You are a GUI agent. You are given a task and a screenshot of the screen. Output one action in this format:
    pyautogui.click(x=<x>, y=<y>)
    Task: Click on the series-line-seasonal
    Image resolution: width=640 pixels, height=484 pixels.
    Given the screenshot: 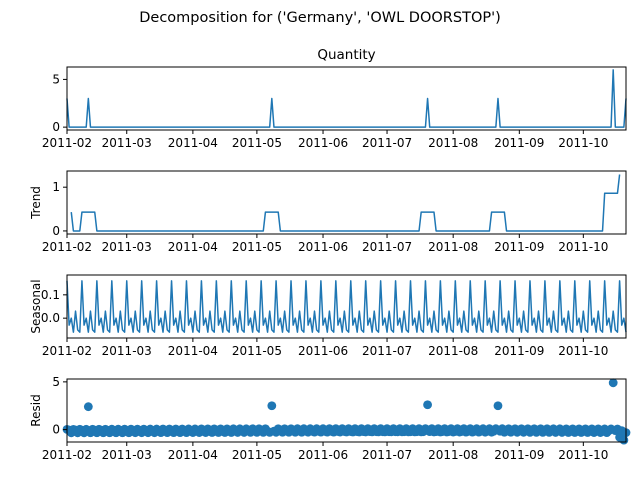 What is the action you would take?
    pyautogui.click(x=346, y=306)
    